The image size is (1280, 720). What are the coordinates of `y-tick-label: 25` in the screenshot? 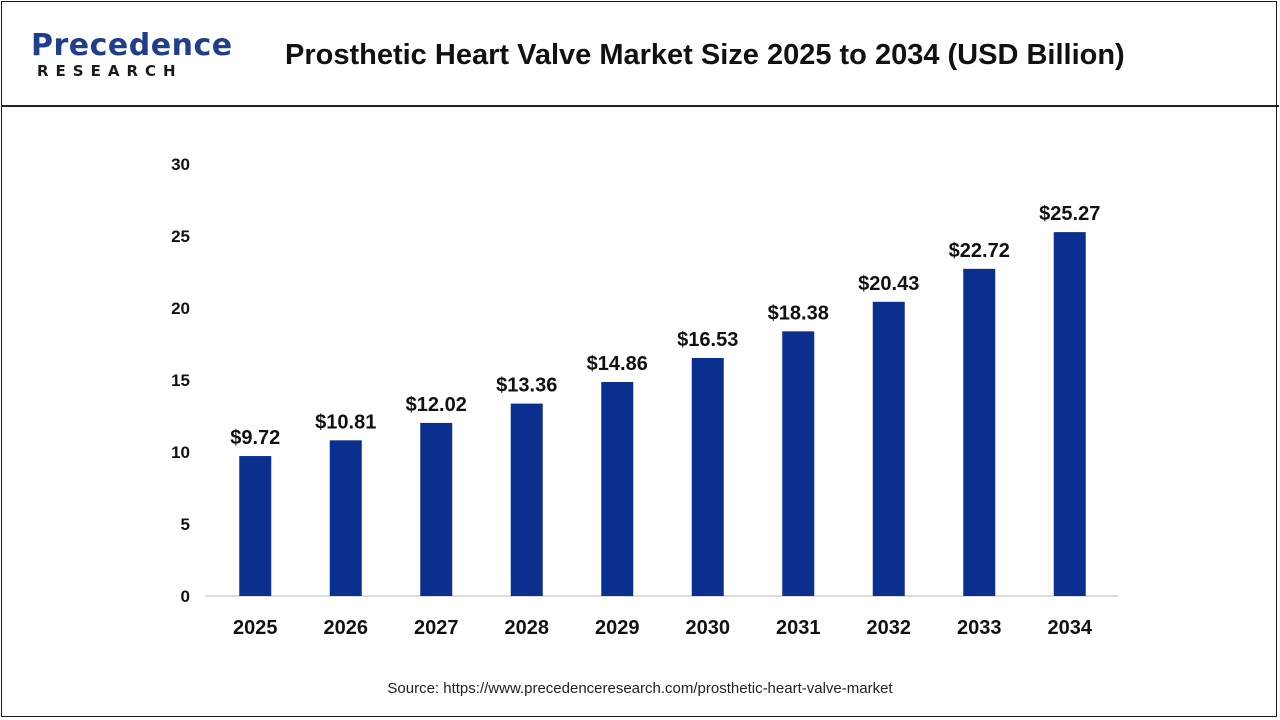 It's located at (180, 236).